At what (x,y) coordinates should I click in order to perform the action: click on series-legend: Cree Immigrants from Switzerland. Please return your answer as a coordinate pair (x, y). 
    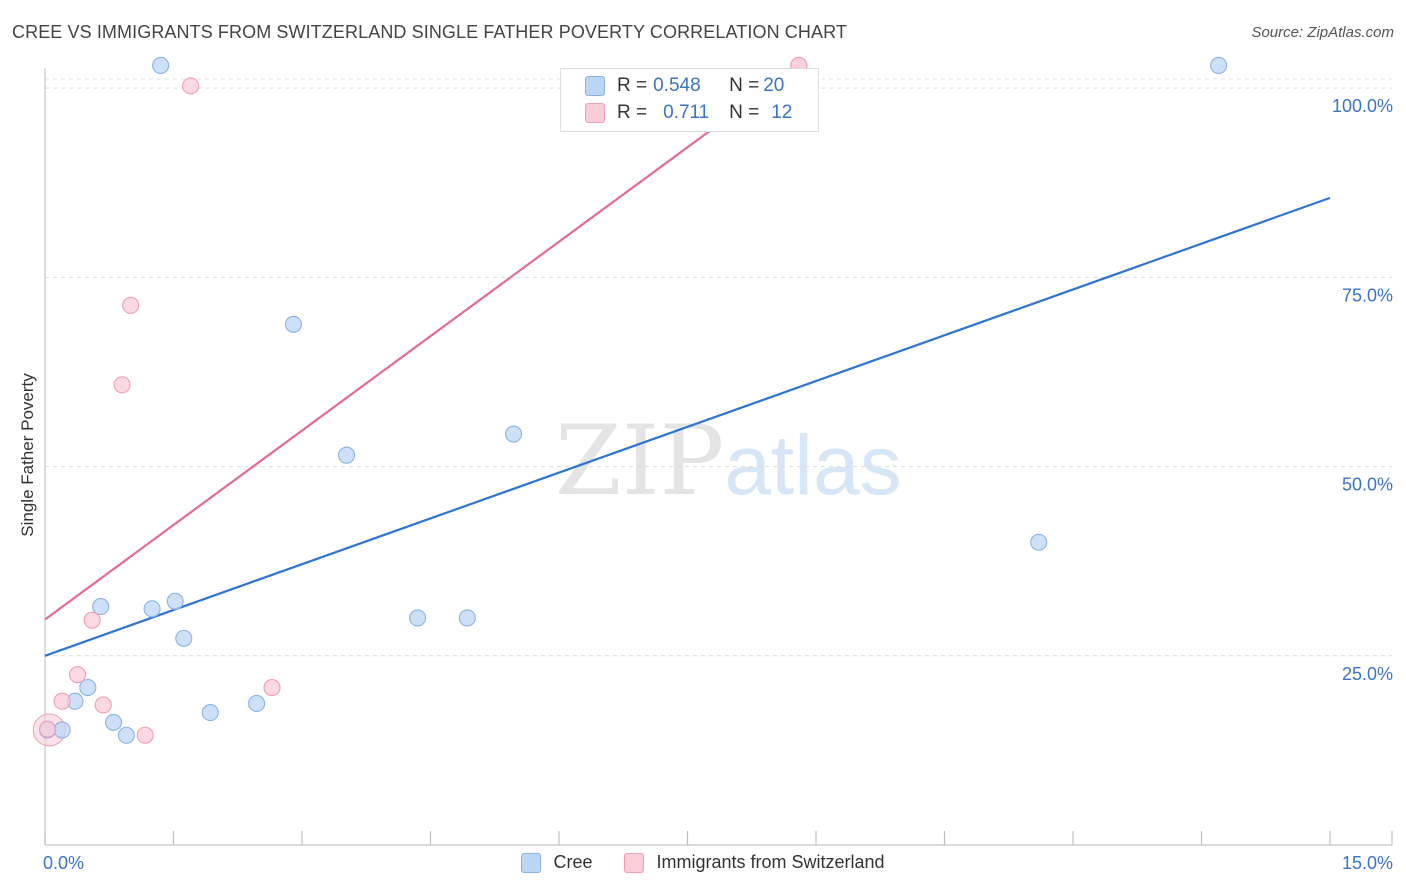
    Looking at the image, I should click on (703, 862).